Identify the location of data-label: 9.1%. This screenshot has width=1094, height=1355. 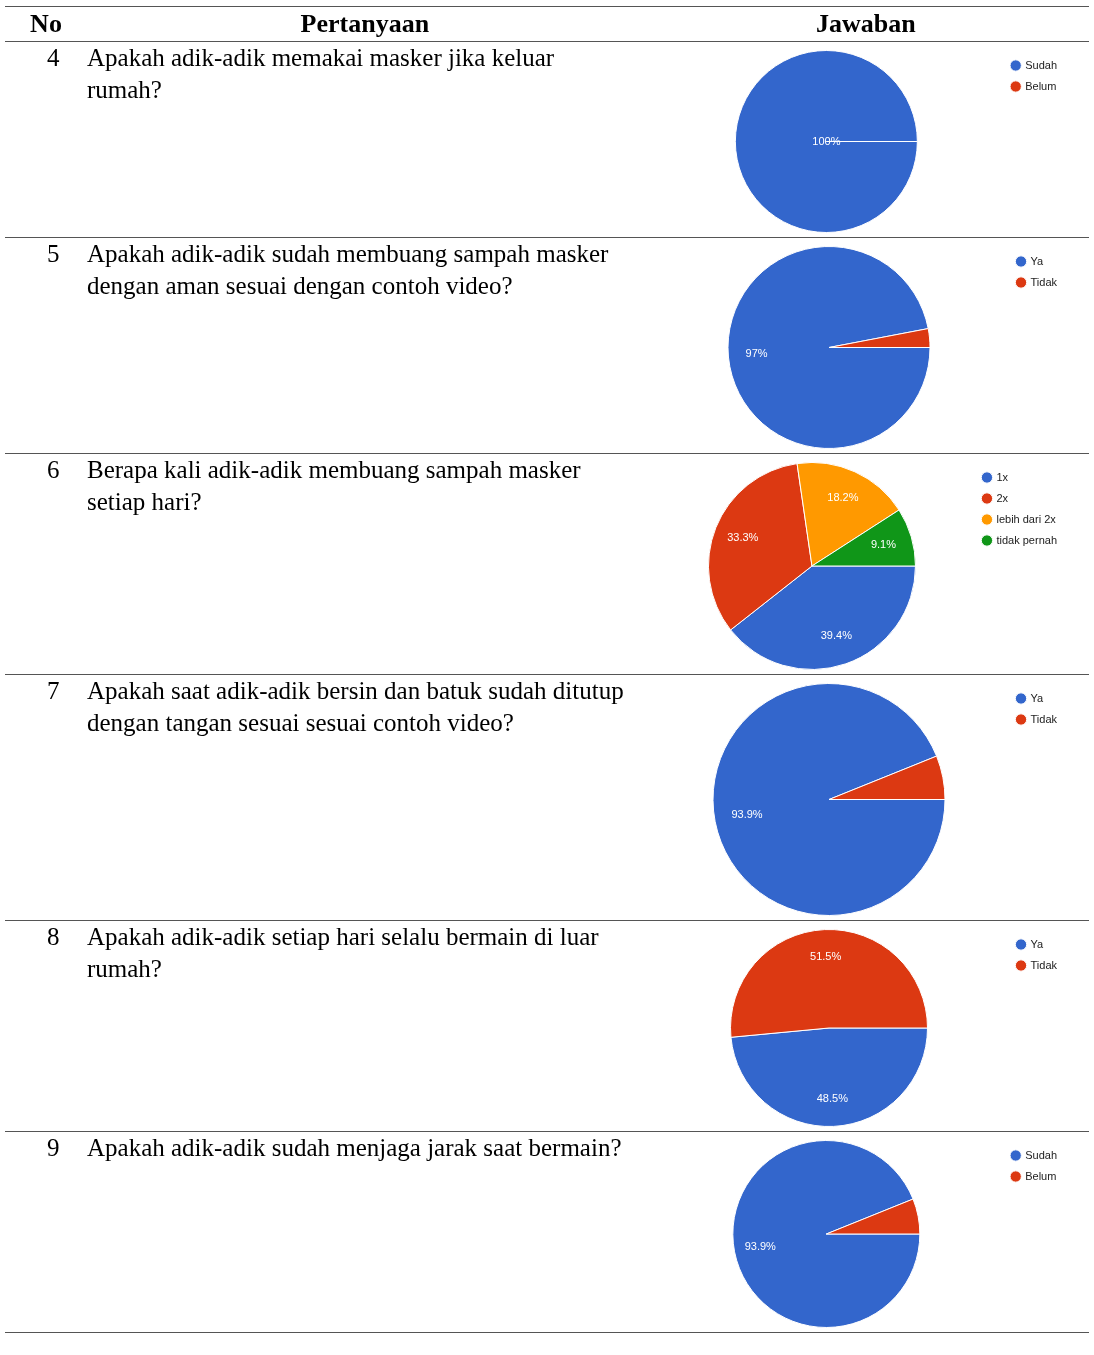
(883, 544).